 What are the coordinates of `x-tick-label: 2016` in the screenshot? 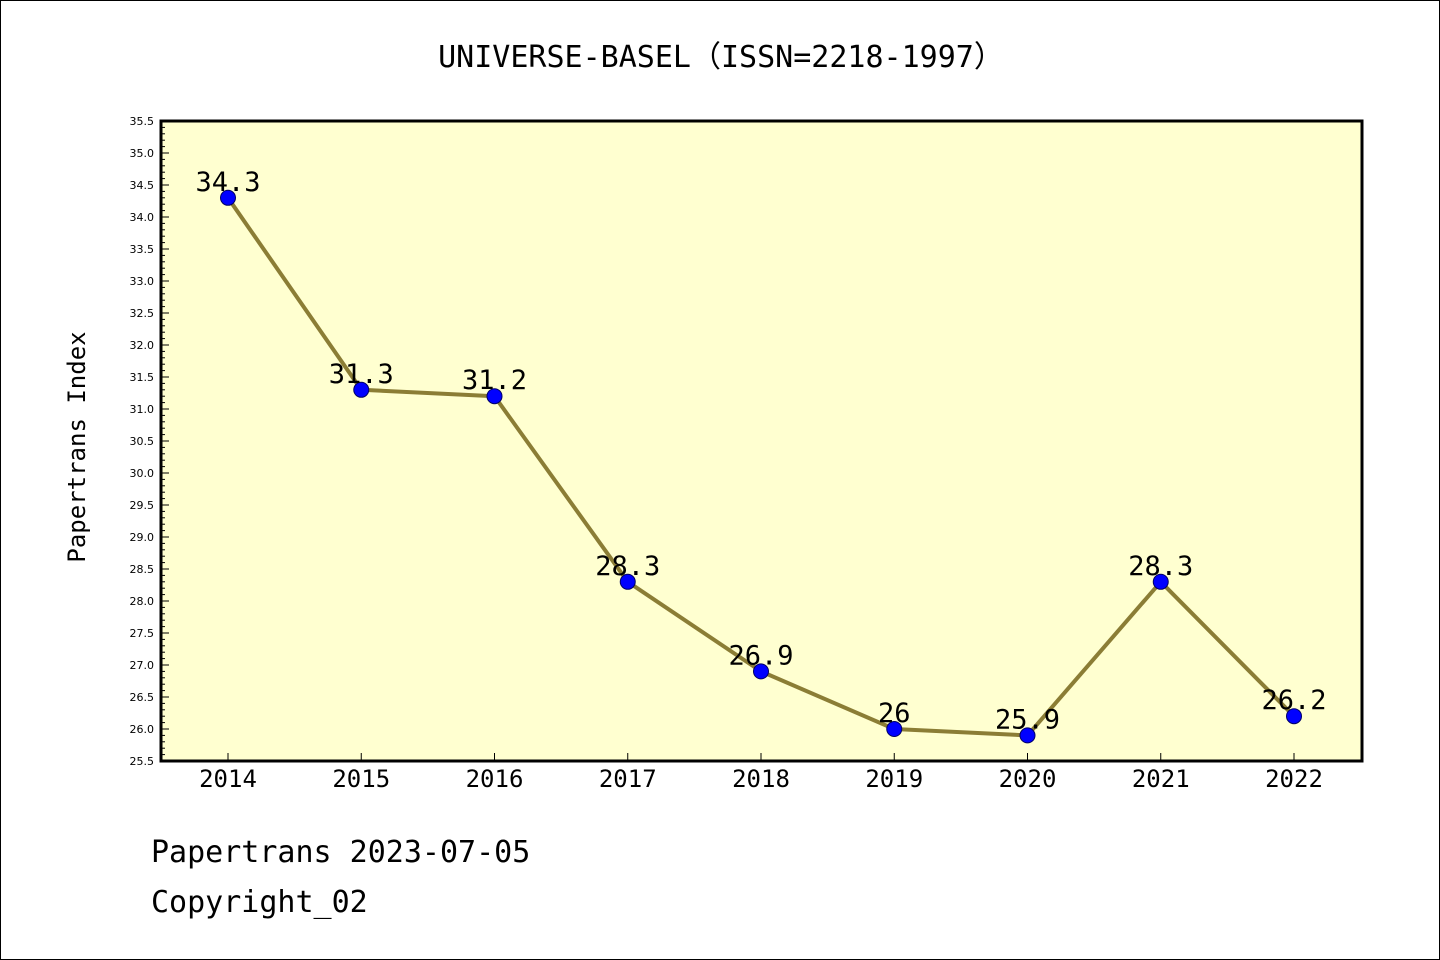 It's located at (495, 779).